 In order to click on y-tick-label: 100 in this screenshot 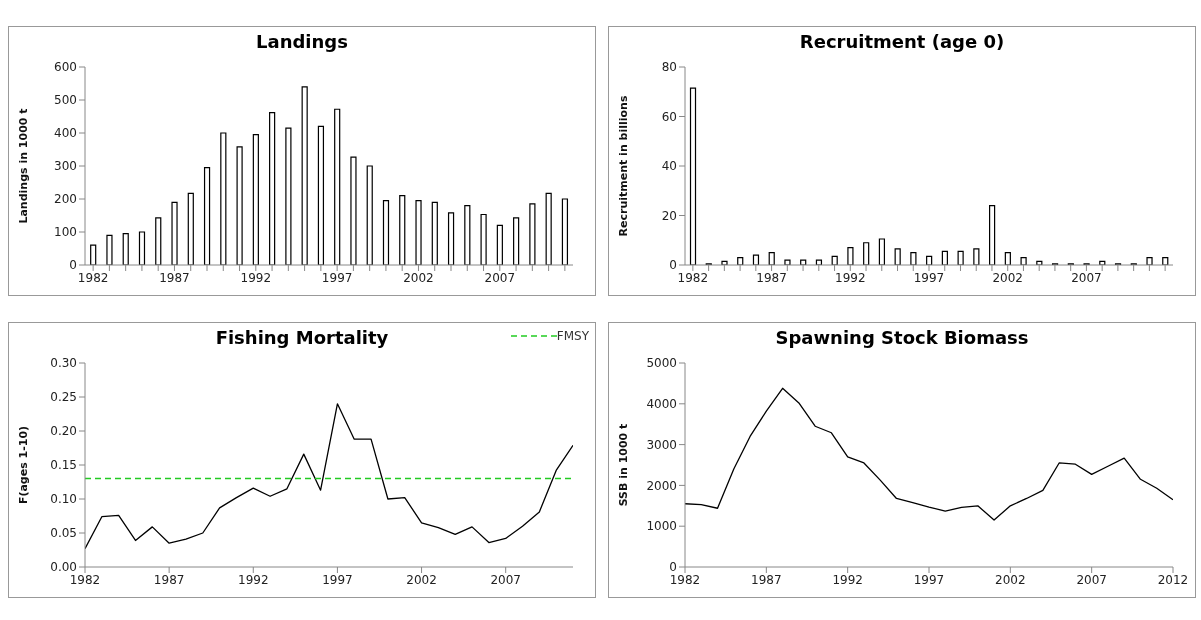, I will do `click(65, 232)`.